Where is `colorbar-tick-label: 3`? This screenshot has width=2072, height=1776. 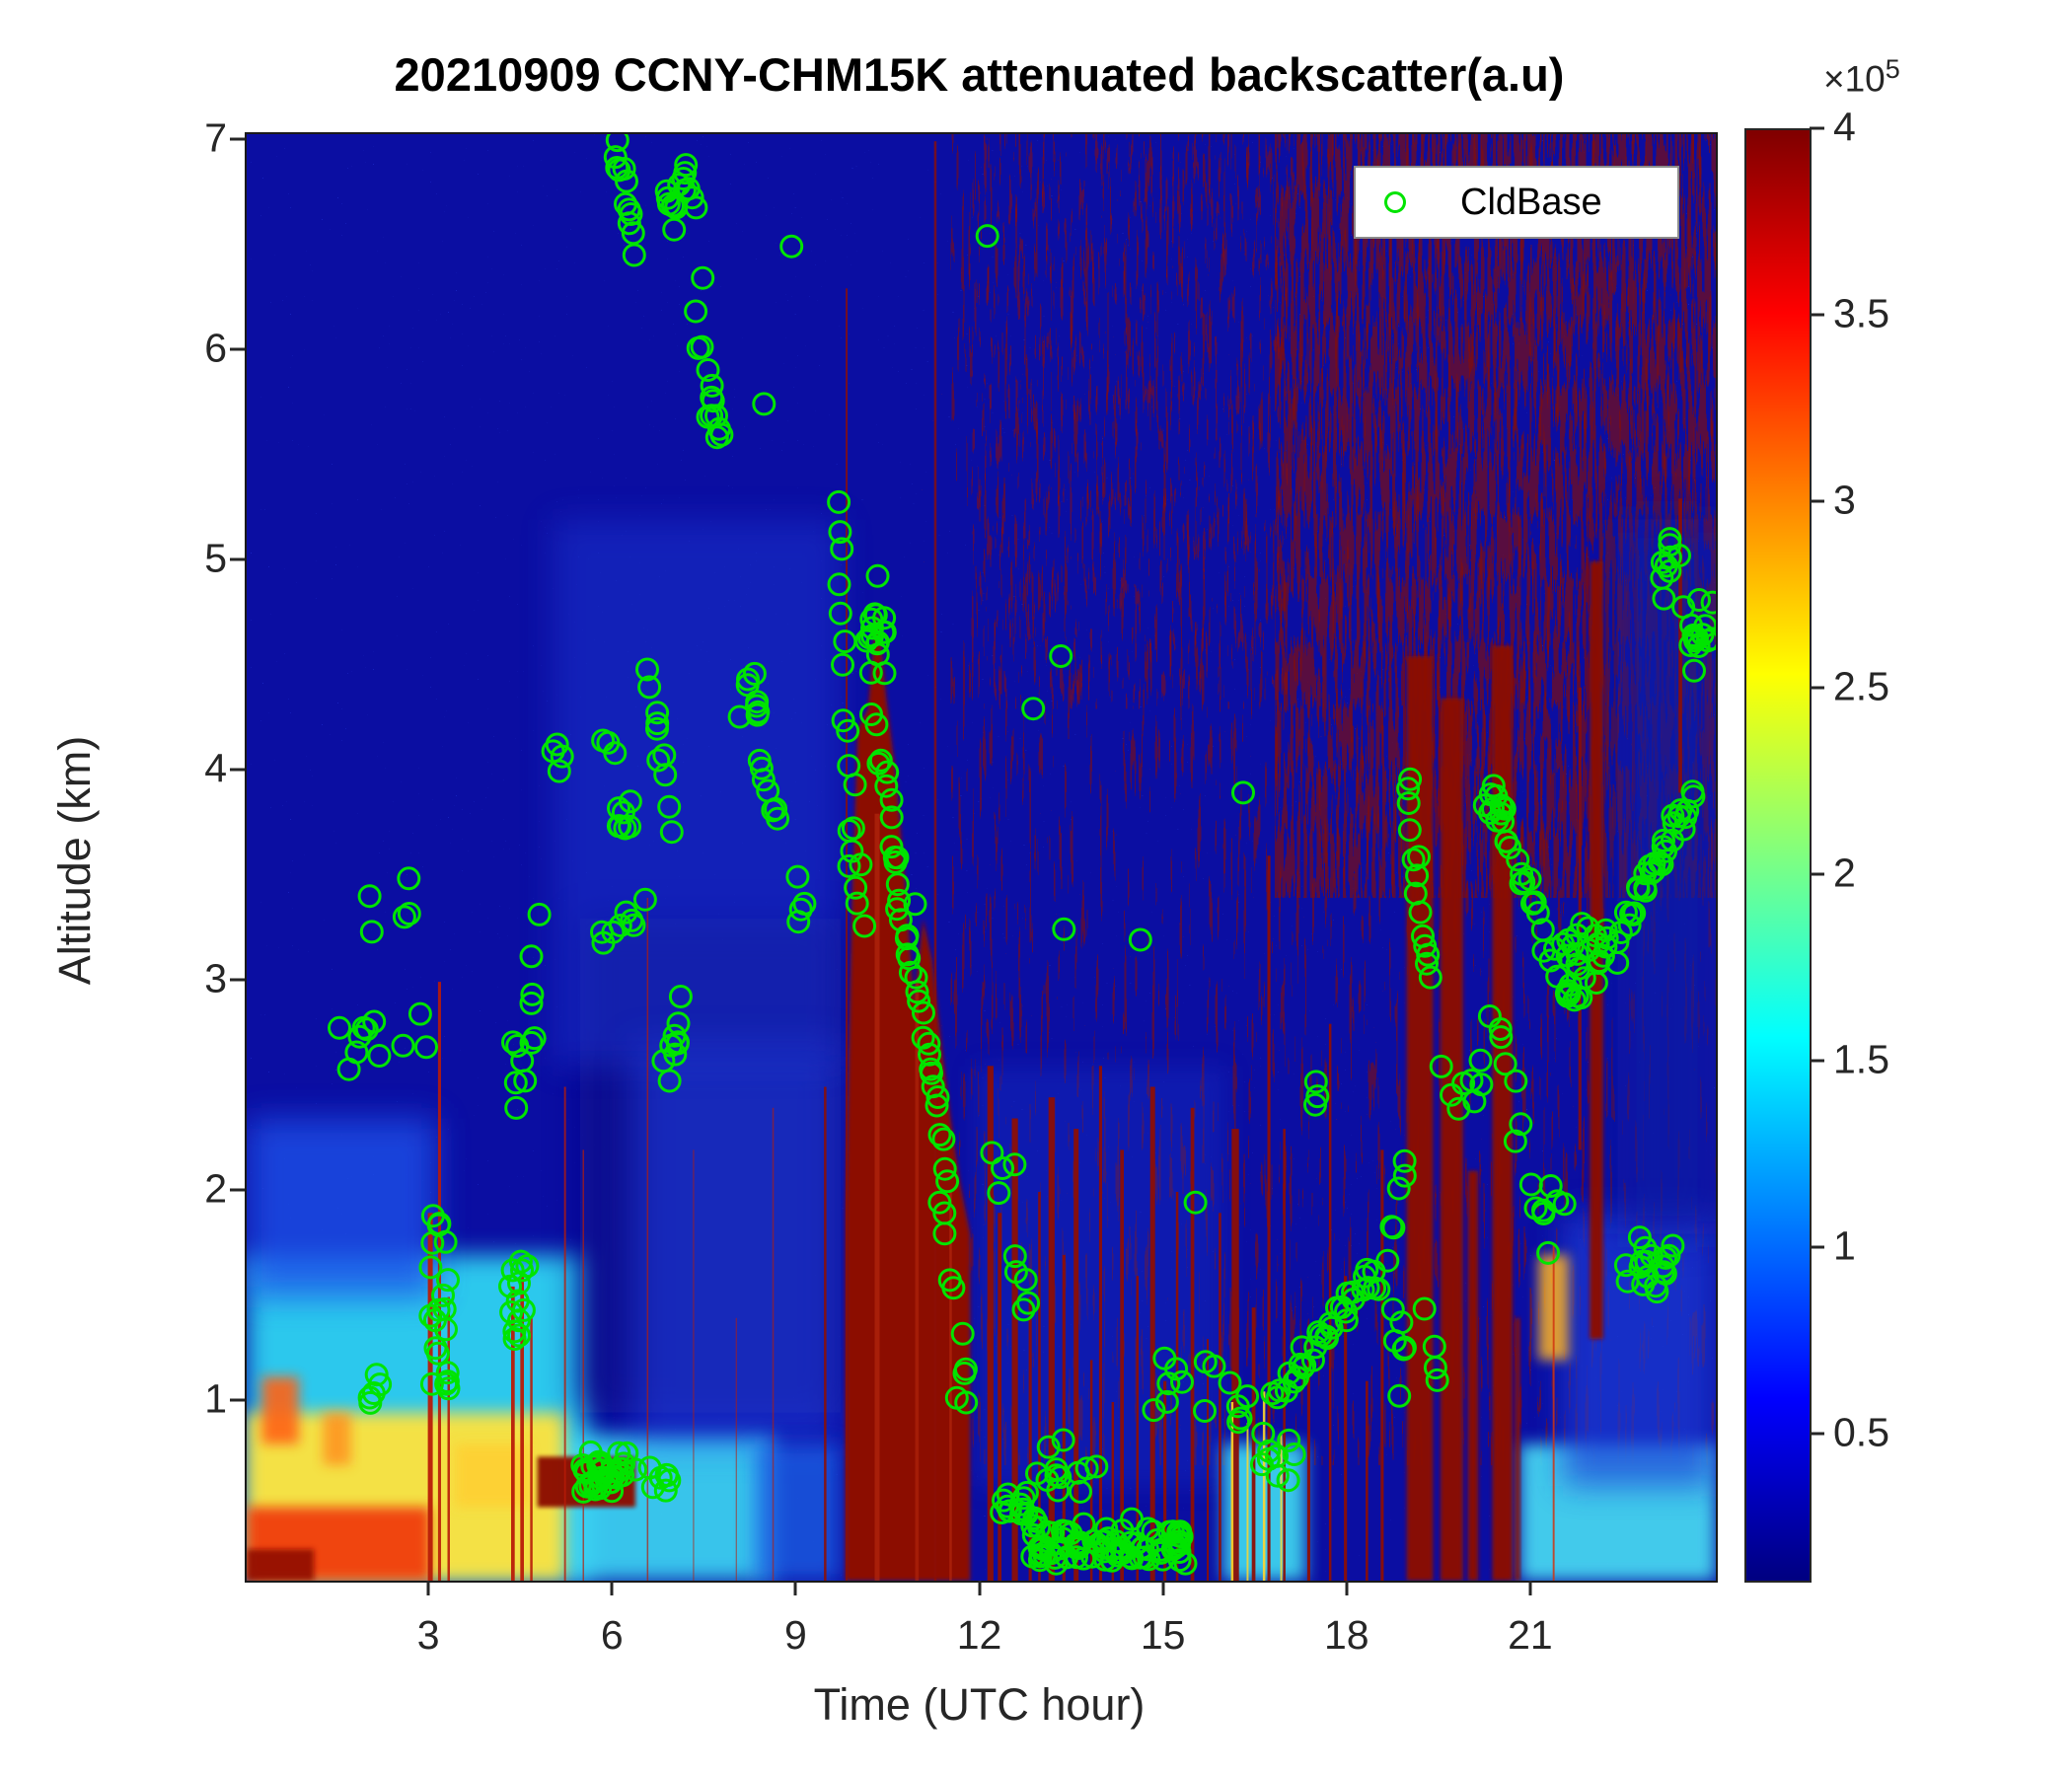 colorbar-tick-label: 3 is located at coordinates (1845, 500).